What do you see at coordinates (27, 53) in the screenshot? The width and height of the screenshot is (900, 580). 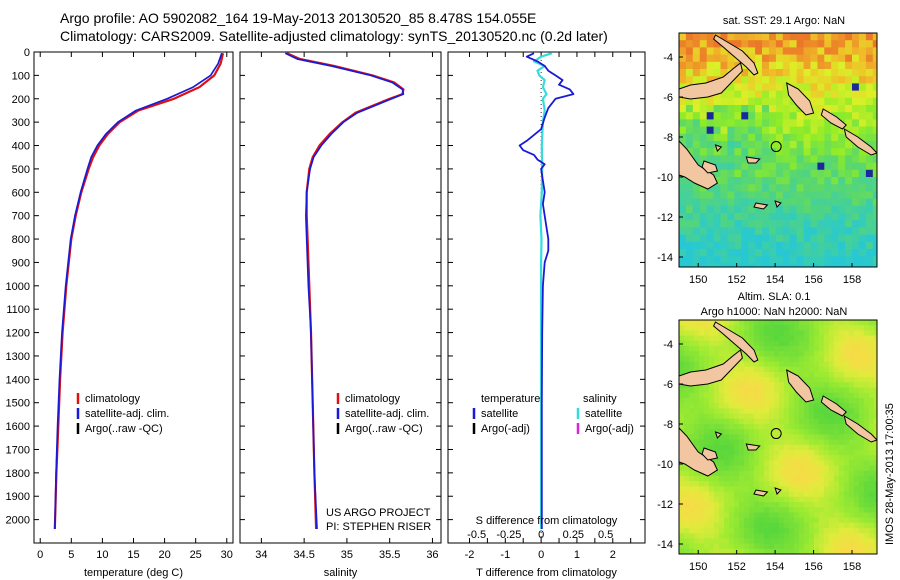 I see `y-tick-label: 0` at bounding box center [27, 53].